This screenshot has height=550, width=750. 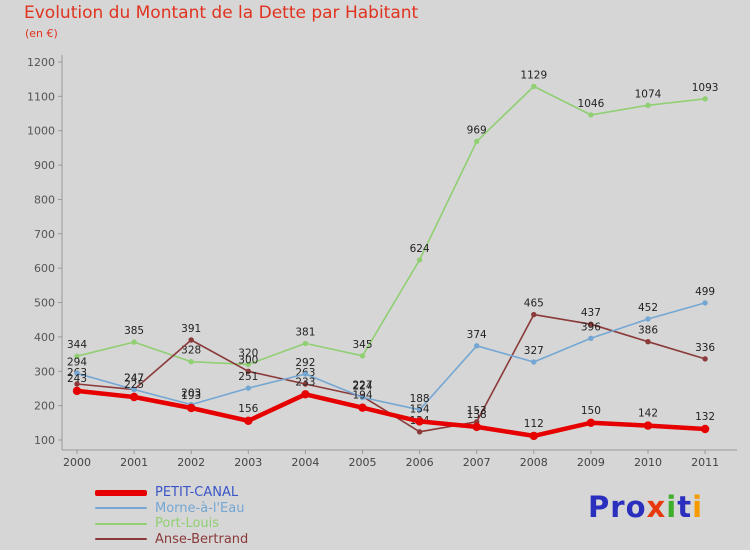 I want to click on legend-label-port-louis: Port-Louis, so click(x=187, y=524).